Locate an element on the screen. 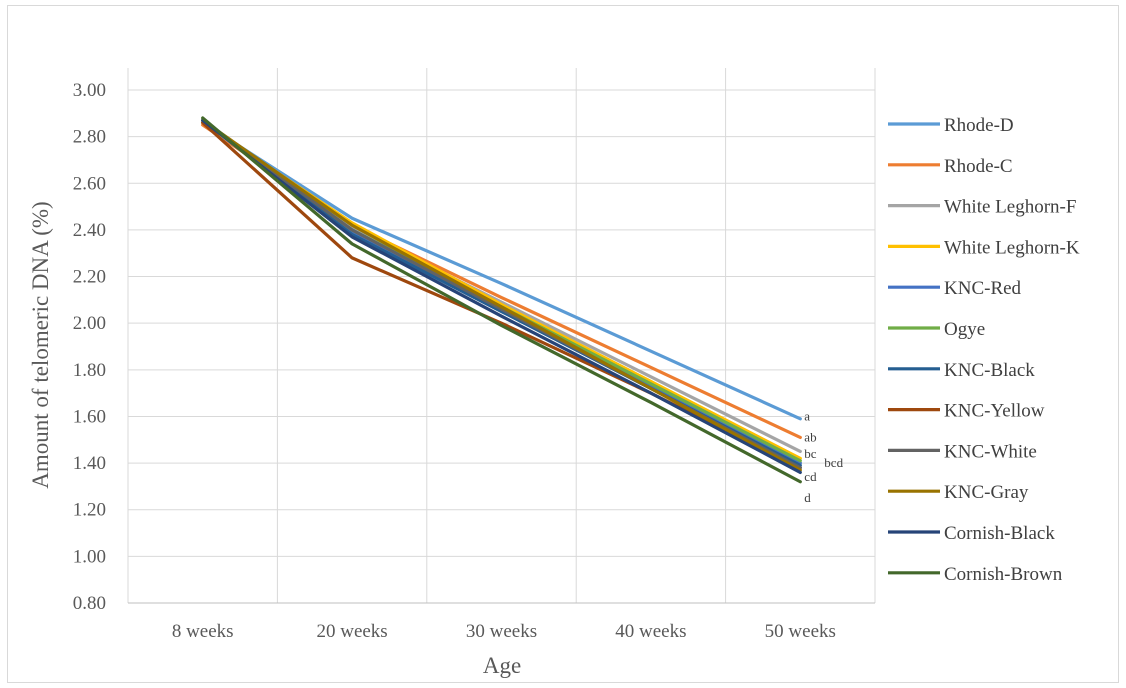  legend-label: White Leghorn-K is located at coordinates (1012, 247).